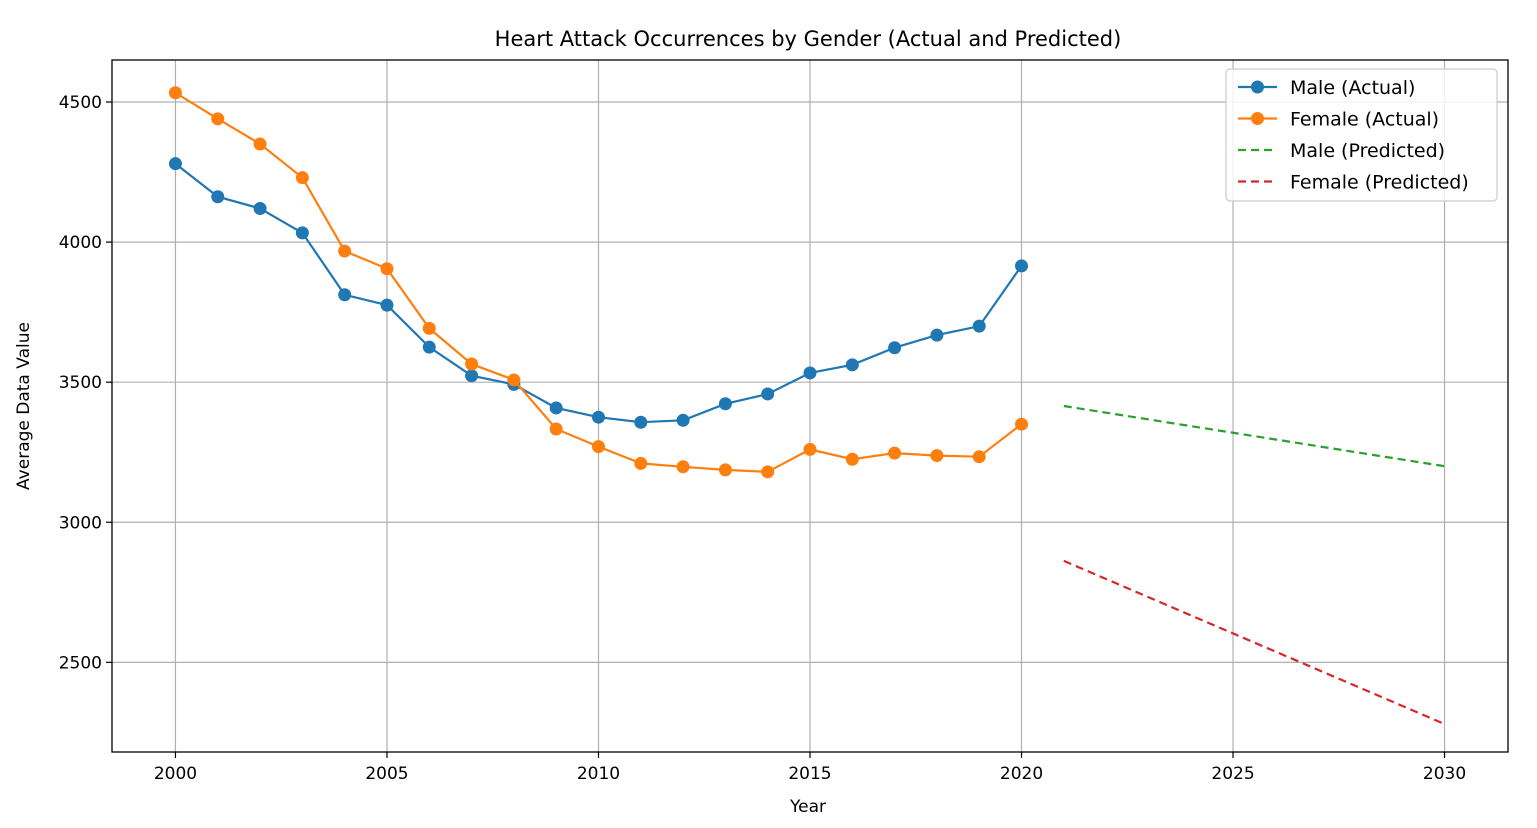 This screenshot has height=828, width=1537. Describe the element at coordinates (1379, 183) in the screenshot. I see `legend-label-female-predicted: Female (Predicted)` at that location.